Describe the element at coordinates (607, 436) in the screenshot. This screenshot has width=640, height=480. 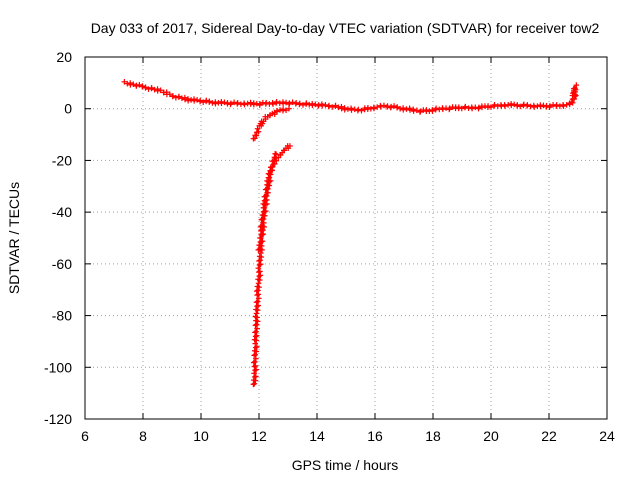
I see `x-tick-label: 24` at that location.